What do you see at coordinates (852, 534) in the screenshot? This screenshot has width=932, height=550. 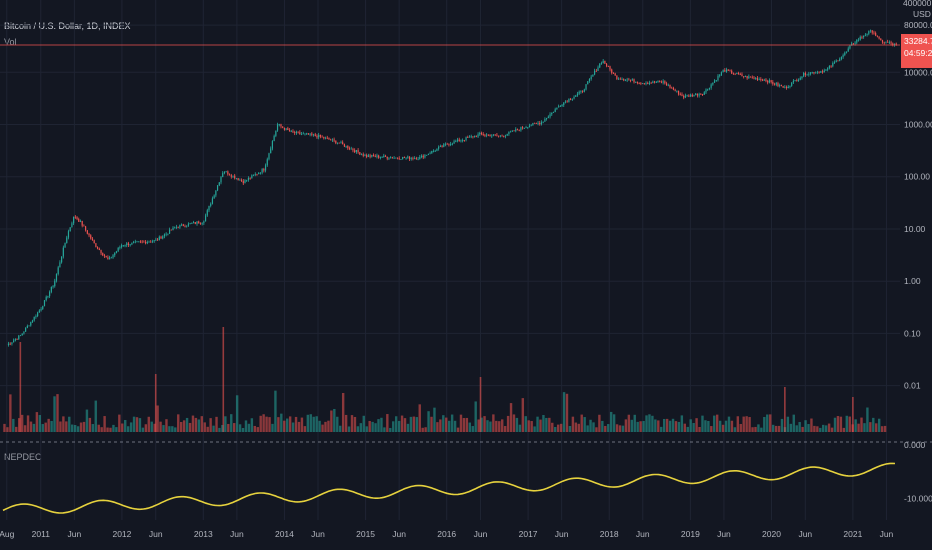 I see `time-axis-label: 2021` at bounding box center [852, 534].